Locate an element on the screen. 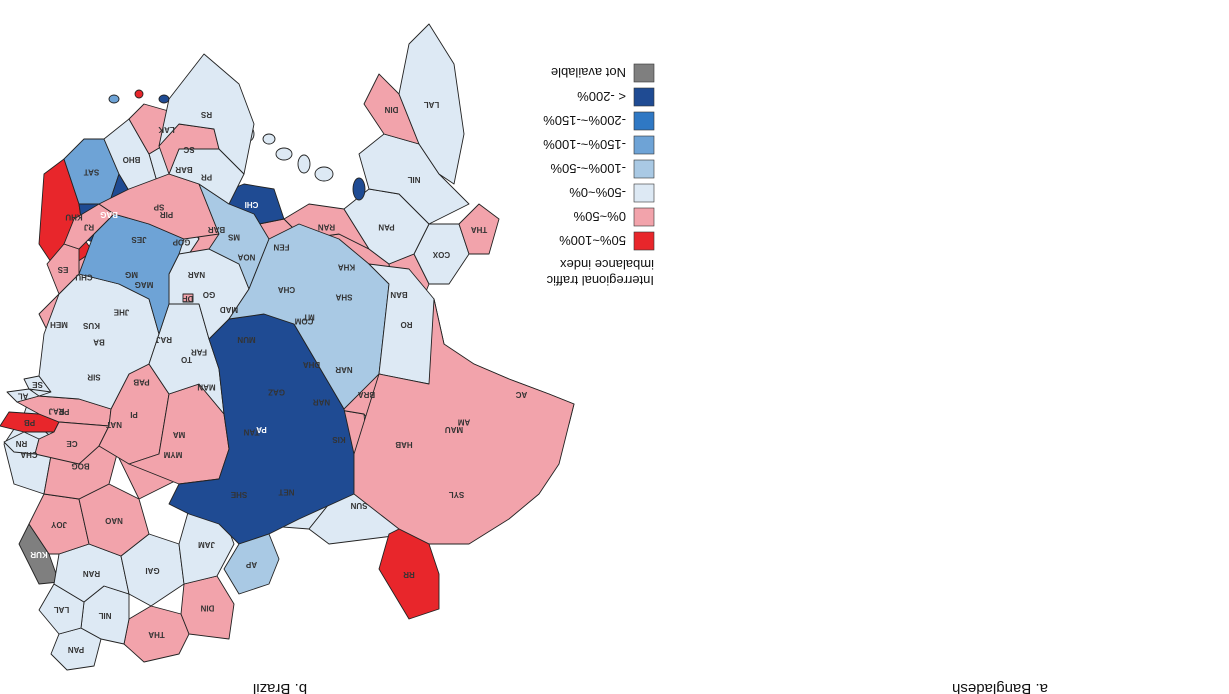 Image resolution: width=1229 pixels, height=694 pixels. bd-label-11: BOG is located at coordinates (80, 465).